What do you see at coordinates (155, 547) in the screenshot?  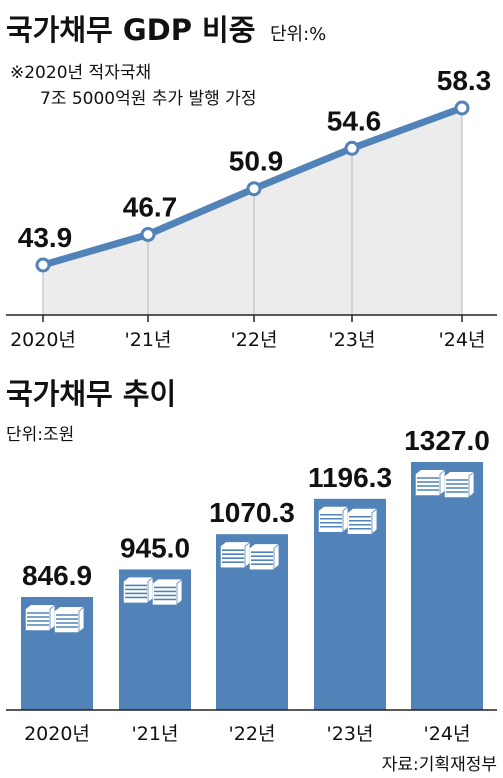 I see `data-label: 945.0` at bounding box center [155, 547].